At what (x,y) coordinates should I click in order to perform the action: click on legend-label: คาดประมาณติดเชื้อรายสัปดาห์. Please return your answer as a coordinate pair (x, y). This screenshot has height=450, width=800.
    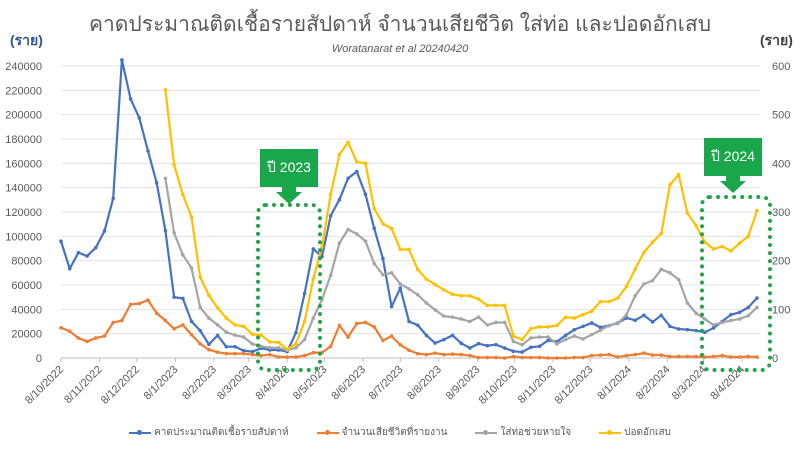
    Looking at the image, I should click on (221, 432).